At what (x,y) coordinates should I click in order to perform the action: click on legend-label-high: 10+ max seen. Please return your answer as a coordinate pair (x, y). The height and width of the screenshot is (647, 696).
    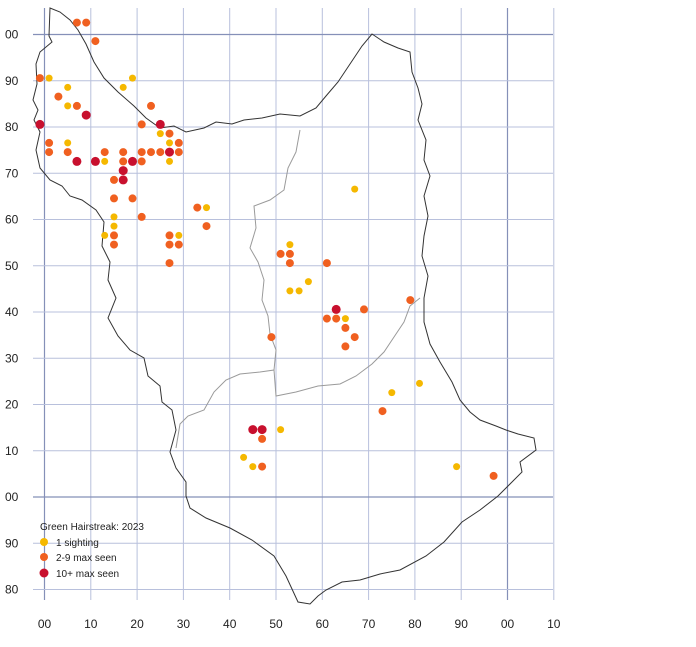
    Looking at the image, I should click on (87, 574).